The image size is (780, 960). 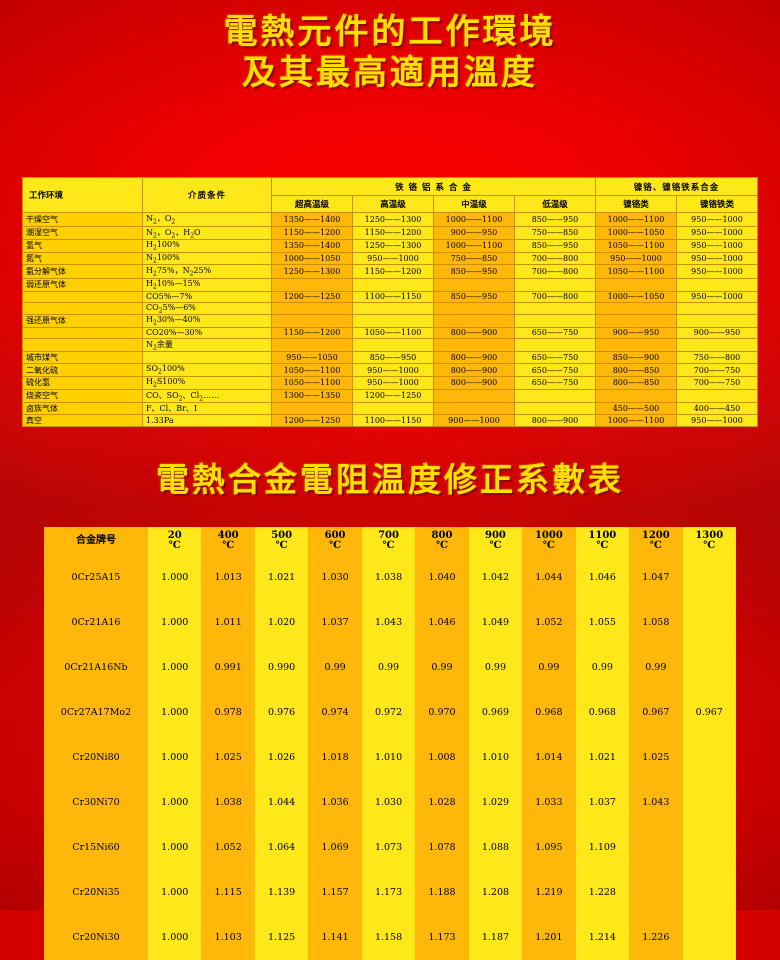 What do you see at coordinates (602, 541) in the screenshot?
I see `th-temperature-1100: 1100 ℃` at bounding box center [602, 541].